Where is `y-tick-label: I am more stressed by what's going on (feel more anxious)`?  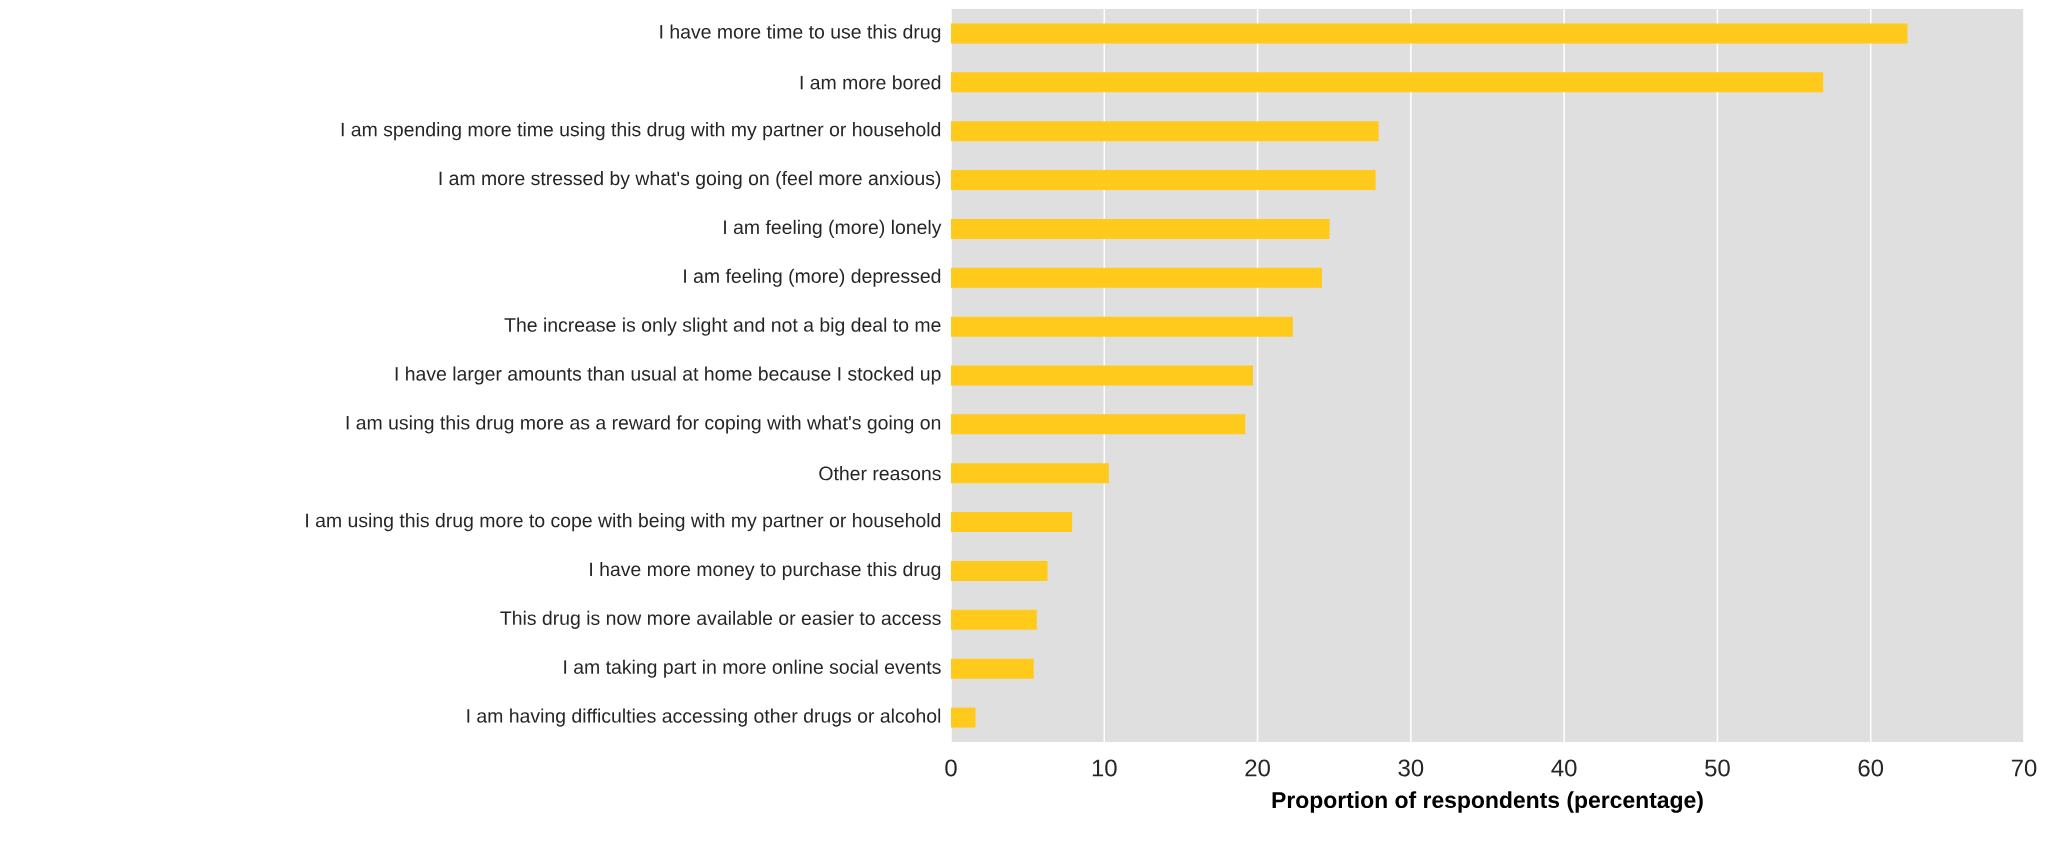
y-tick-label: I am more stressed by what's going on (feel more anxious) is located at coordinates (690, 180).